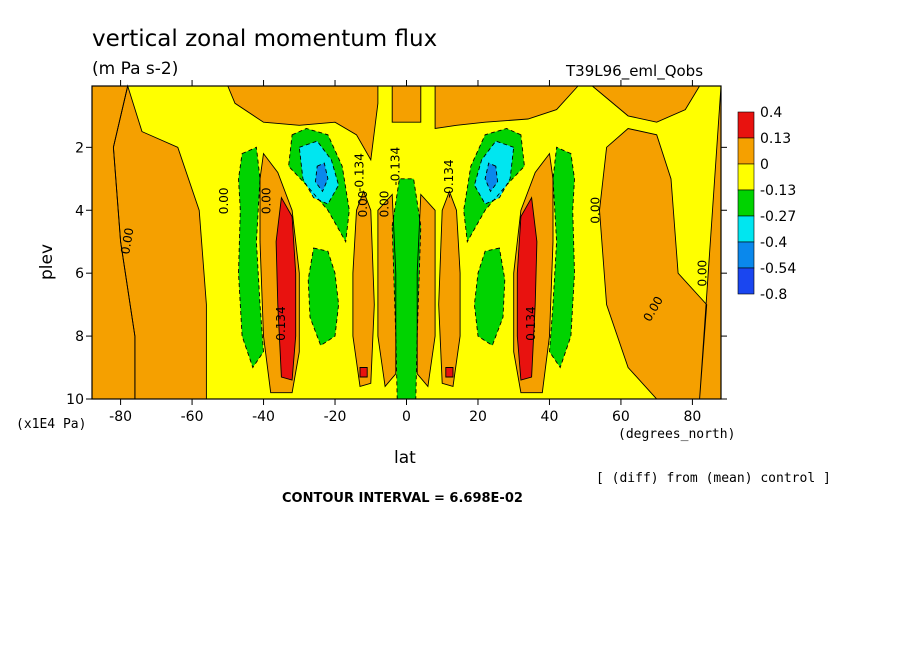 The image size is (904, 654). What do you see at coordinates (778, 191) in the screenshot?
I see `legend-label: -0.13` at bounding box center [778, 191].